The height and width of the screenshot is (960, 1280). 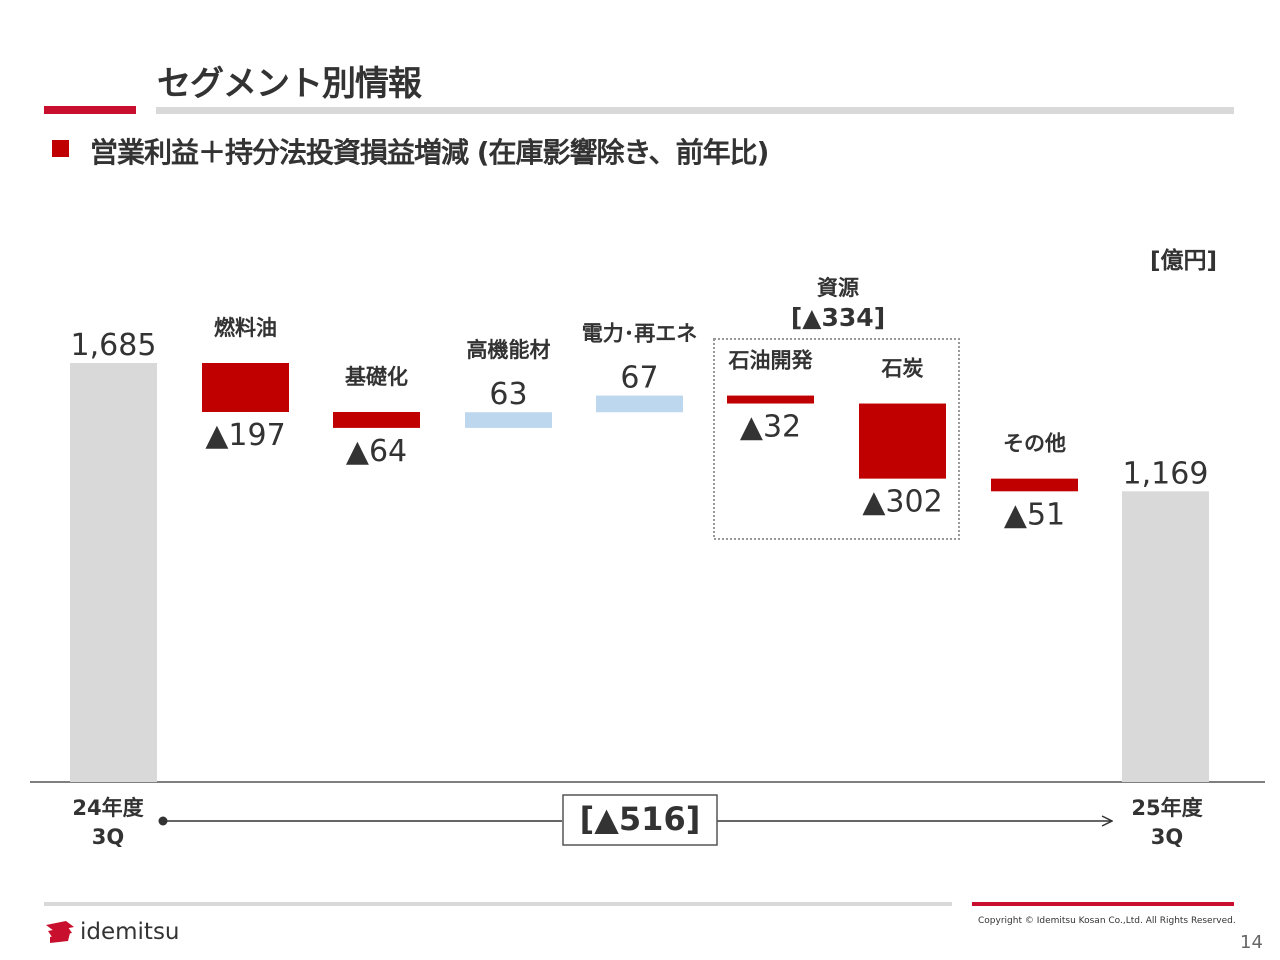 What do you see at coordinates (1166, 473) in the screenshot?
I see `end-value-label: 1,169` at bounding box center [1166, 473].